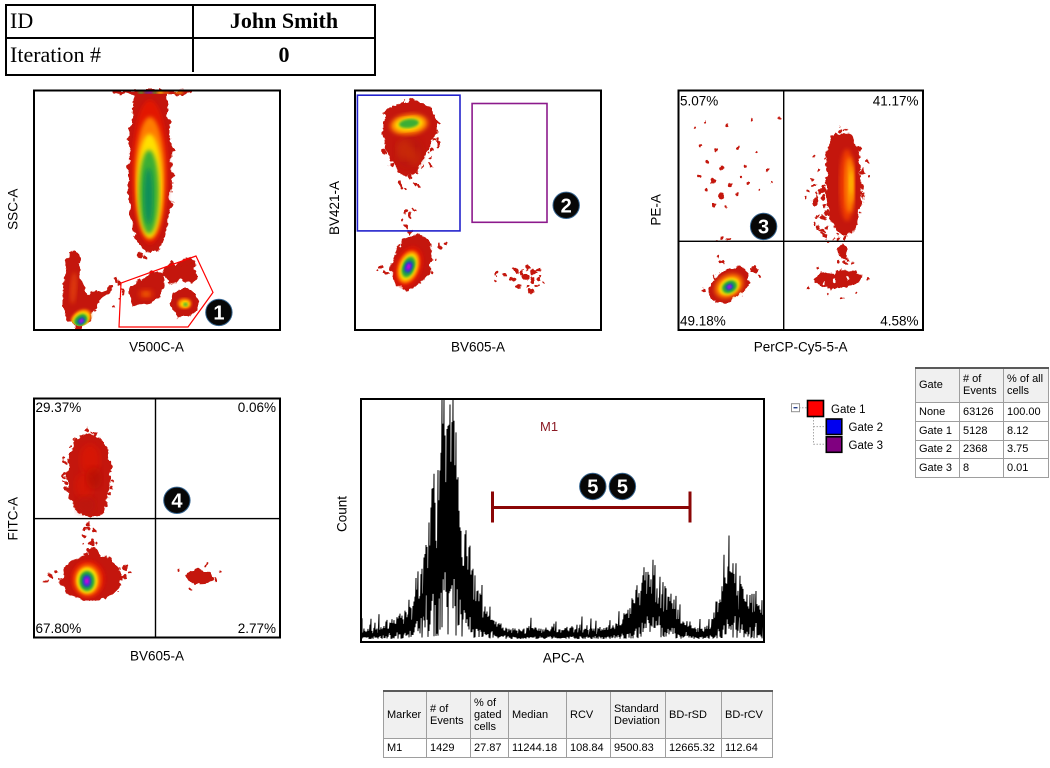 This screenshot has width=1050, height=768. Describe the element at coordinates (896, 101) in the screenshot. I see `svg-text: 41.17%` at that location.